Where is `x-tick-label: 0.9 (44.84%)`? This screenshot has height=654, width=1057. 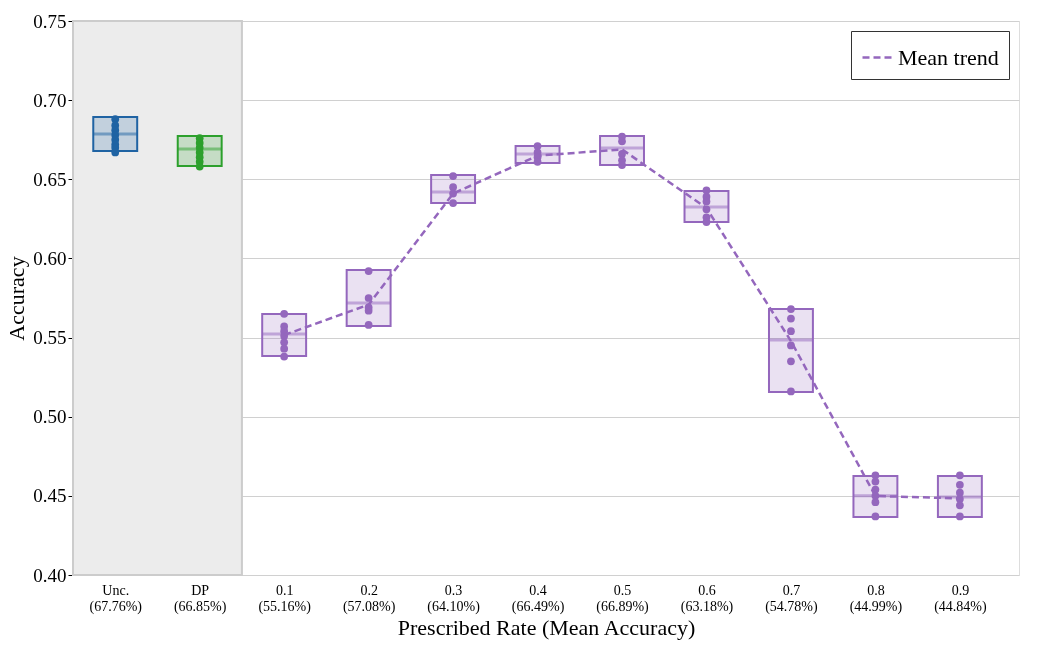
x-tick-label: 0.9 (44.84%) is located at coordinates (960, 598).